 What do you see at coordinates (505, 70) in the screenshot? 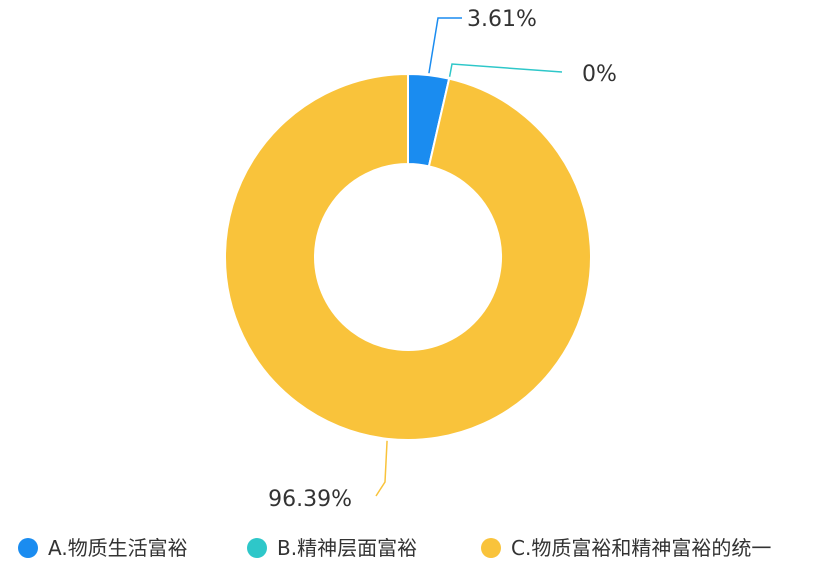
I see `leader-line-b` at bounding box center [505, 70].